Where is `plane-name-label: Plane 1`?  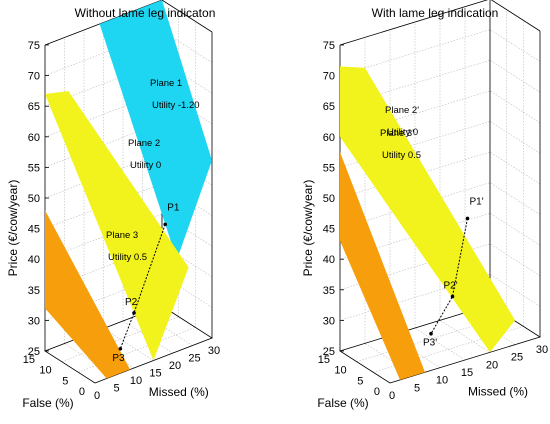
plane-name-label: Plane 1 is located at coordinates (166, 83).